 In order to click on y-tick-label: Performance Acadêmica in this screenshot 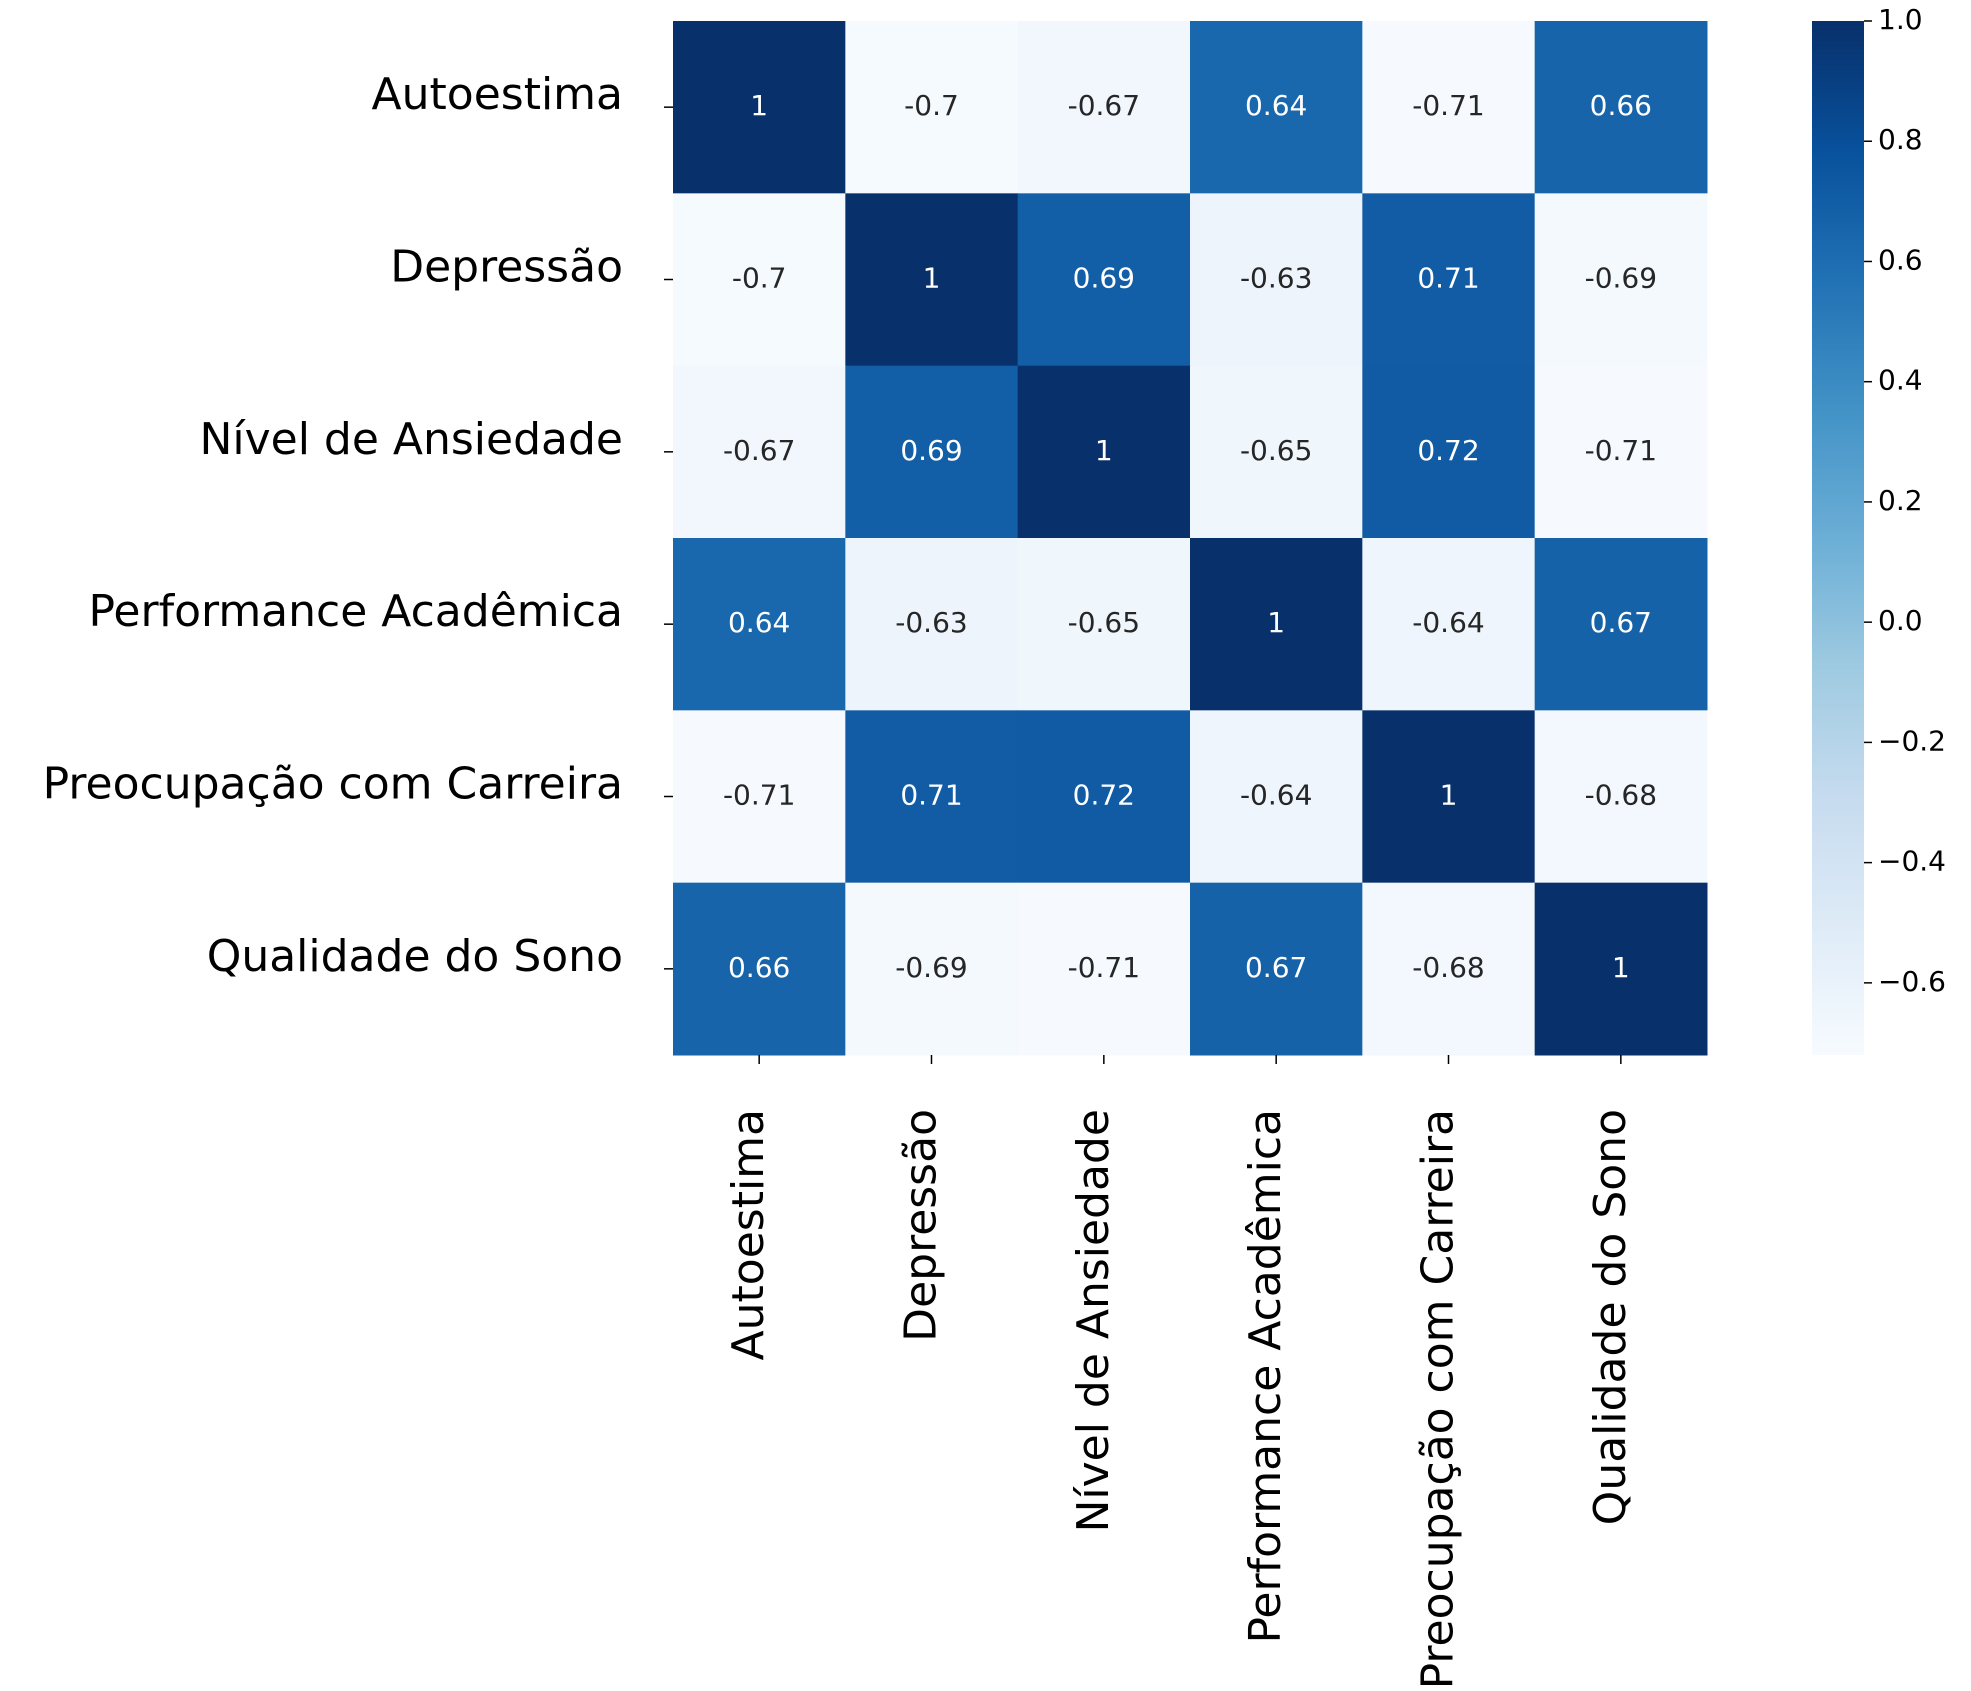, I will do `click(355, 611)`.